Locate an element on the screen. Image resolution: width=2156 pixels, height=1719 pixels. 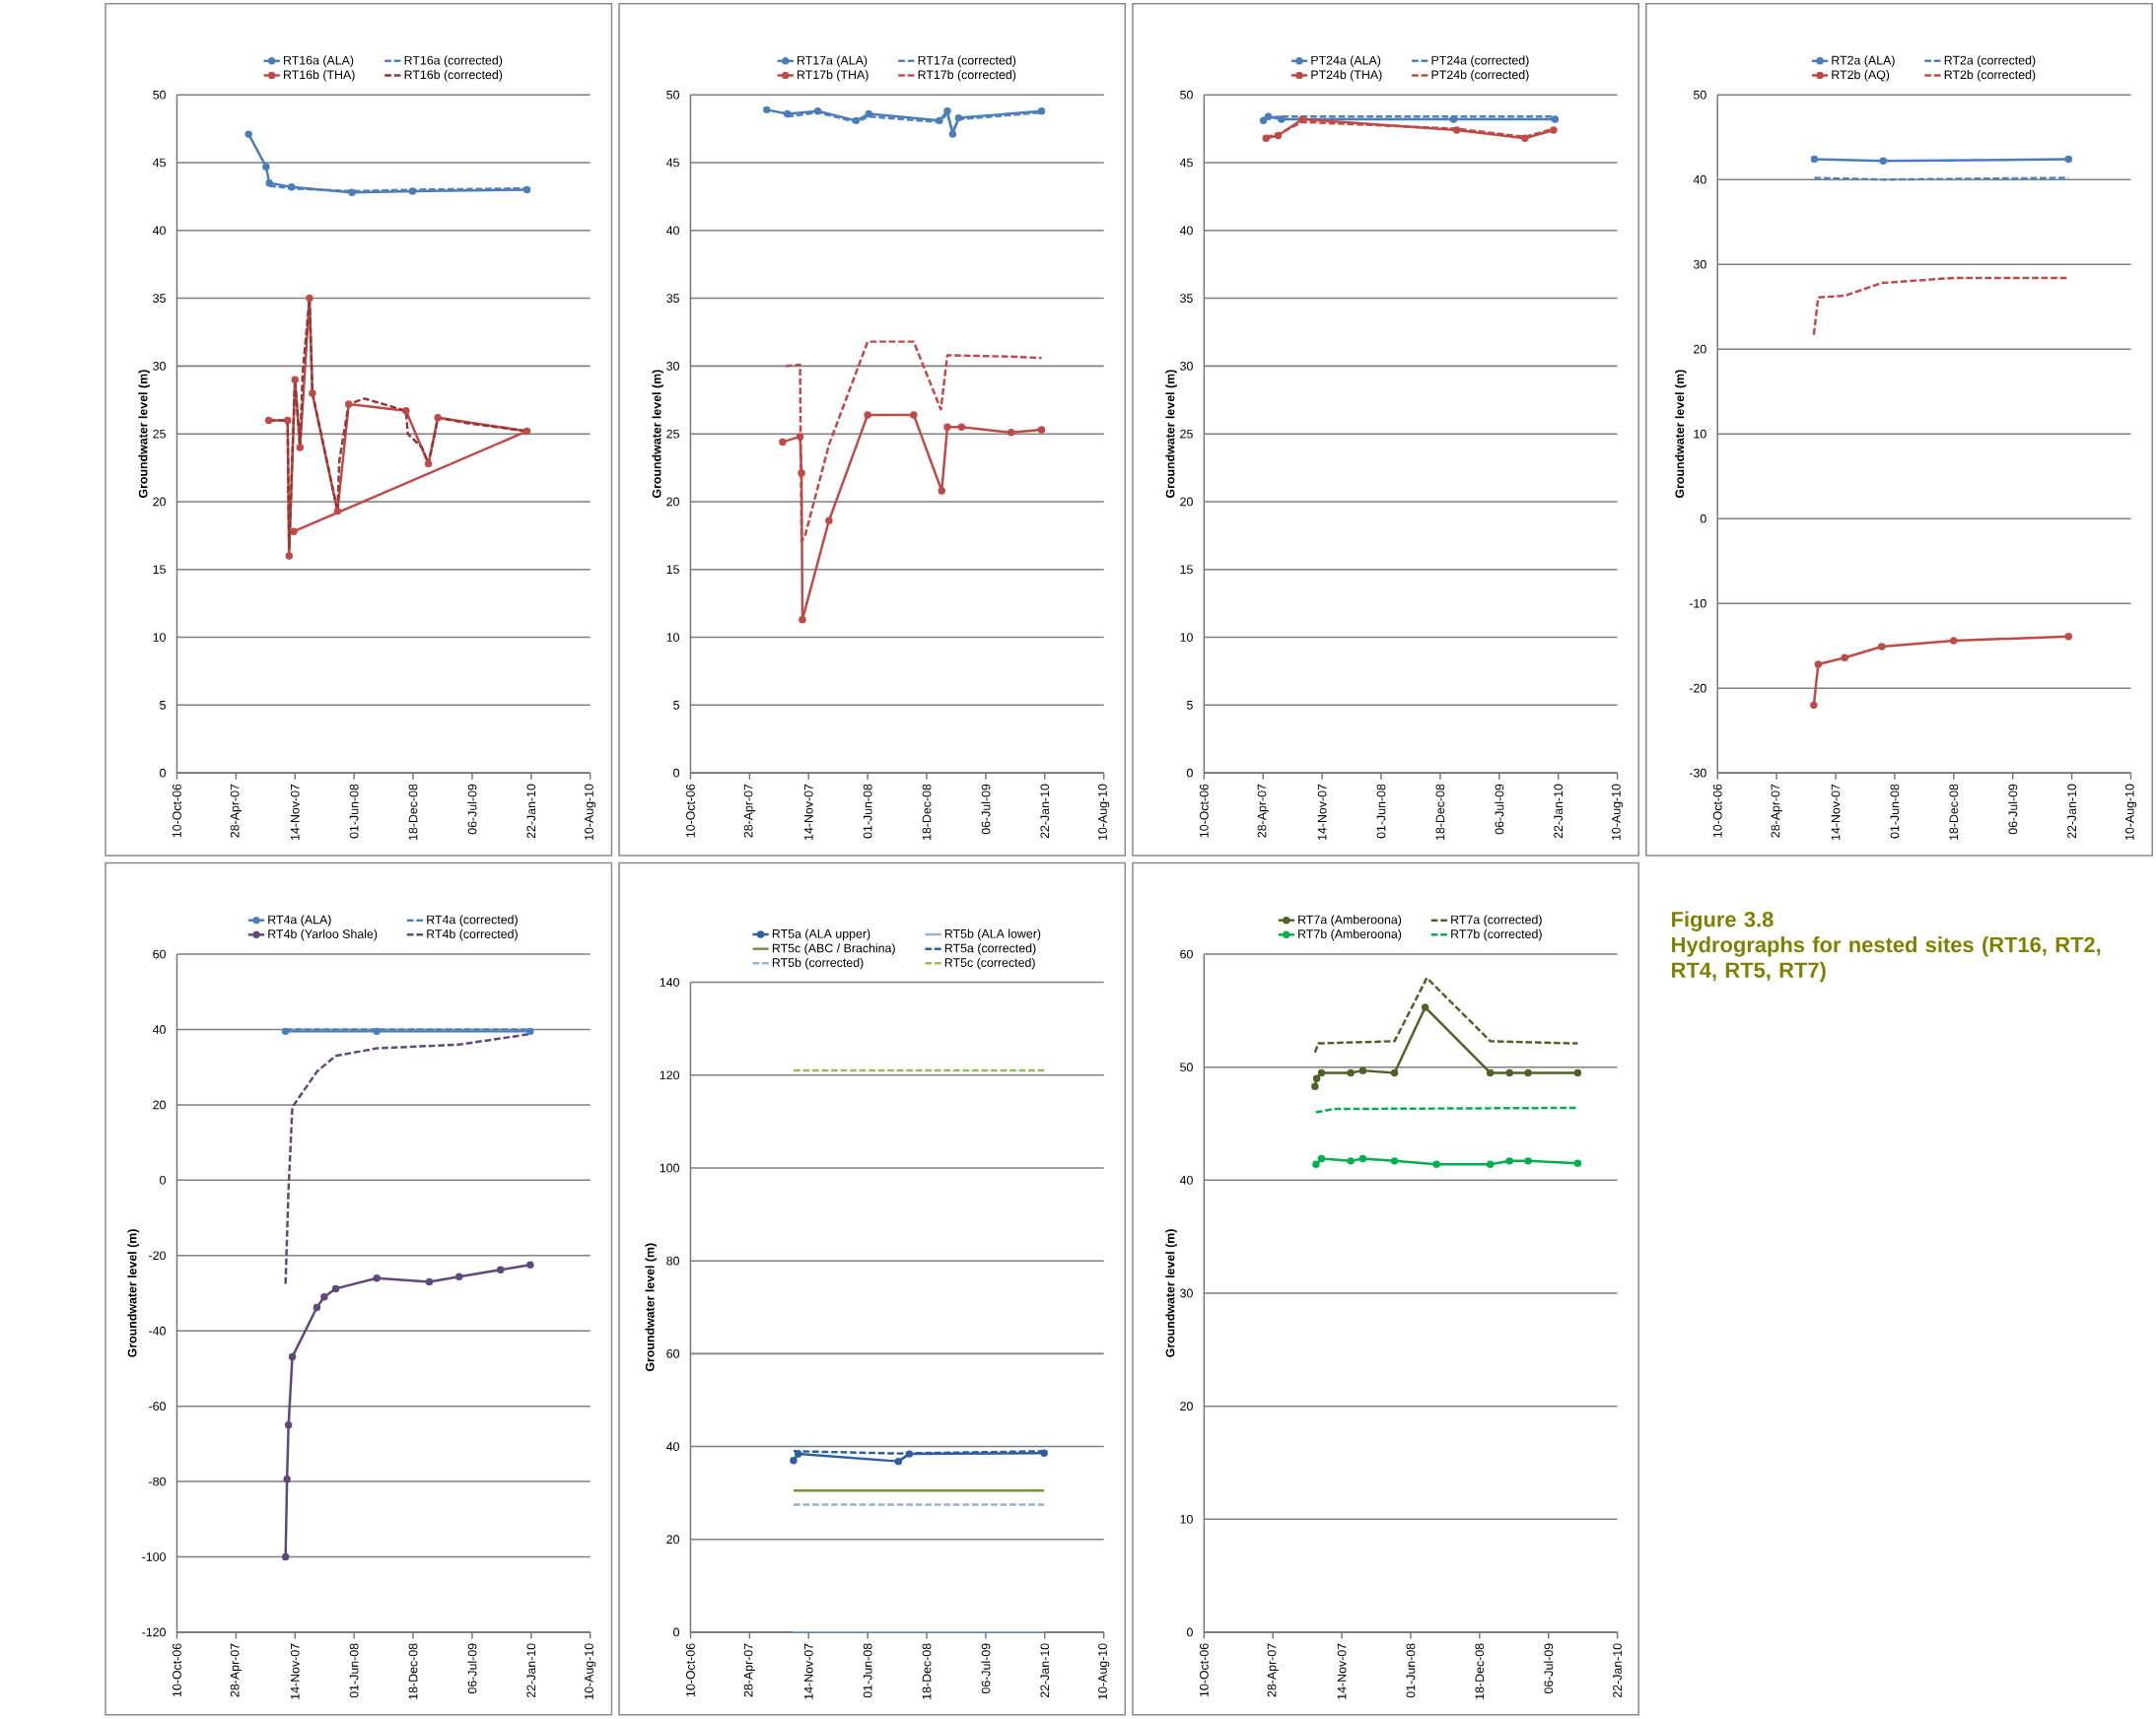
legend-label: RT17a (corrected) is located at coordinates (967, 62).